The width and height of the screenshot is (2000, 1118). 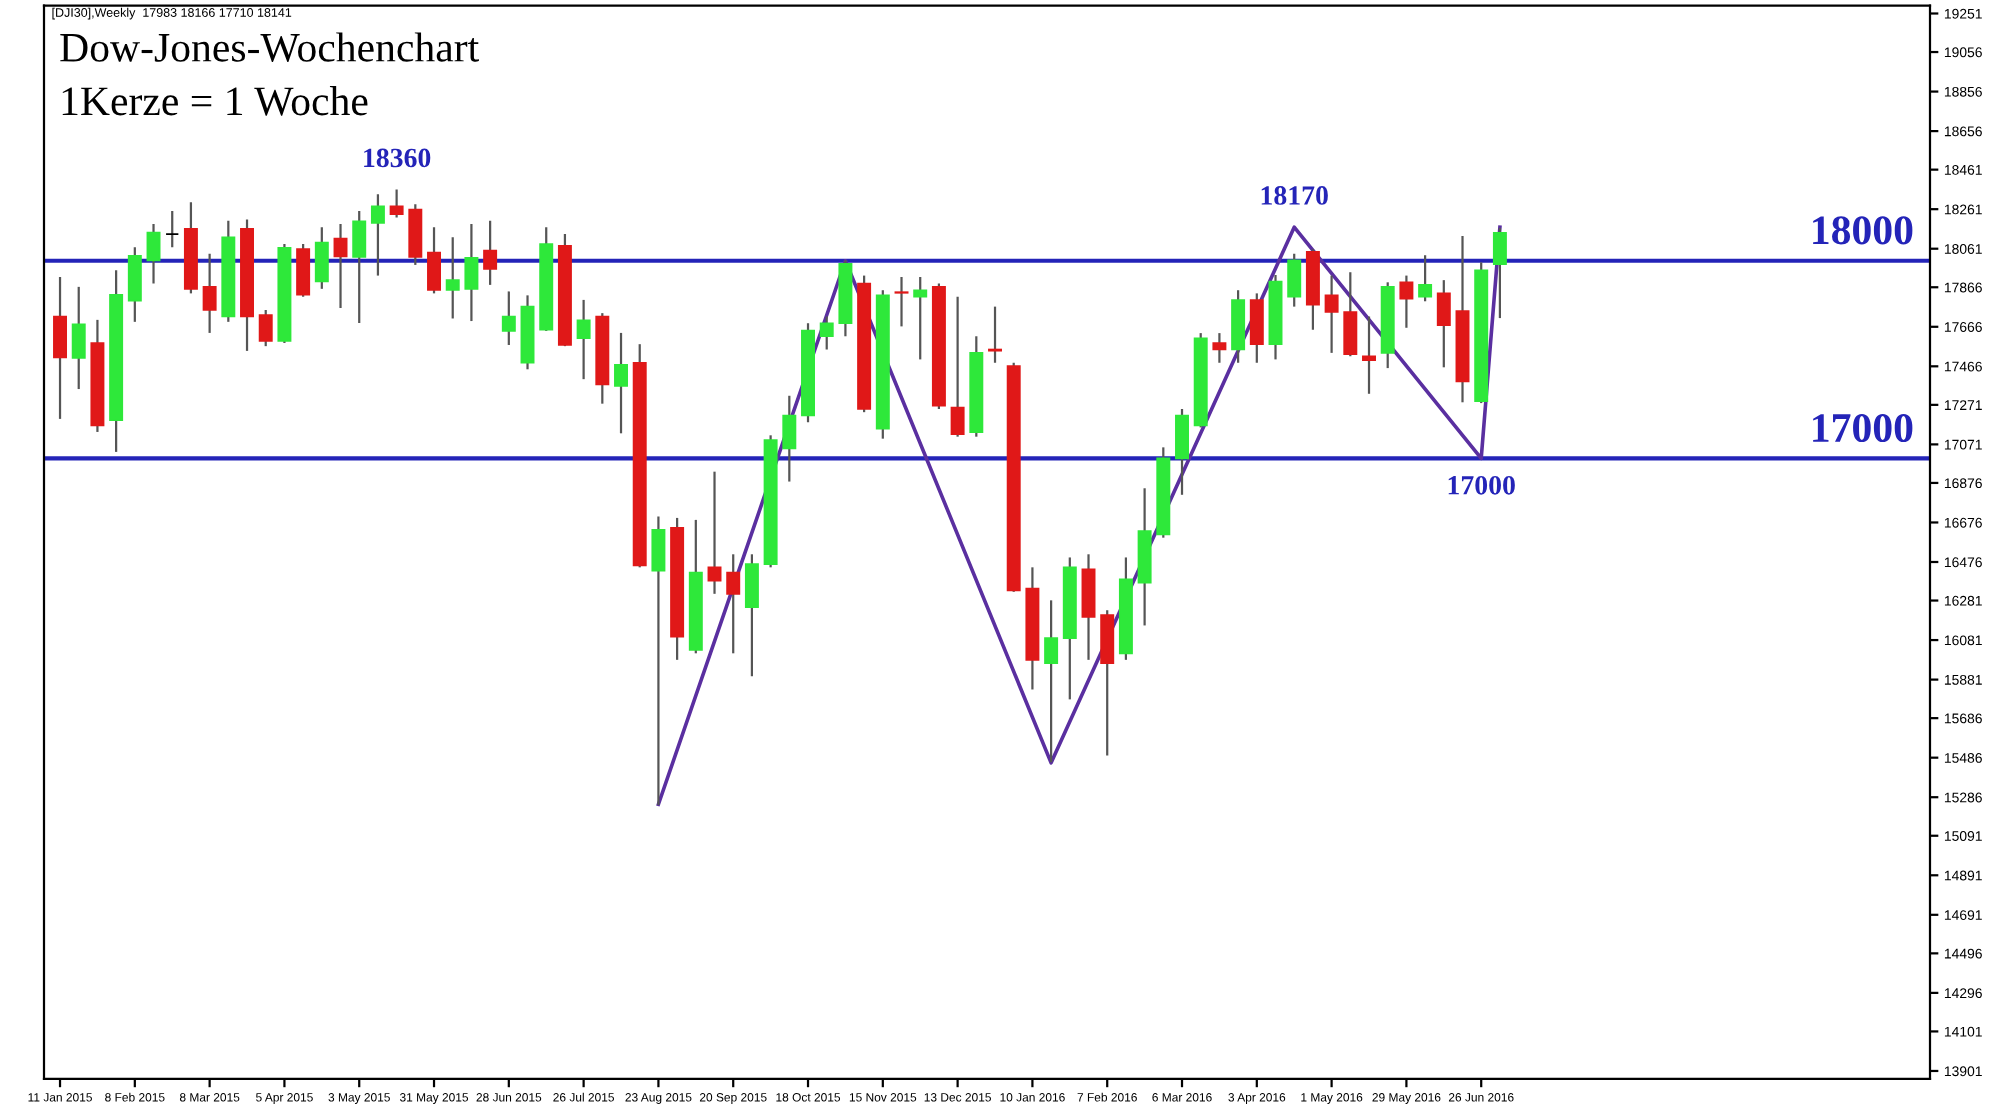 I want to click on annotation: 17000, so click(x=1481, y=485).